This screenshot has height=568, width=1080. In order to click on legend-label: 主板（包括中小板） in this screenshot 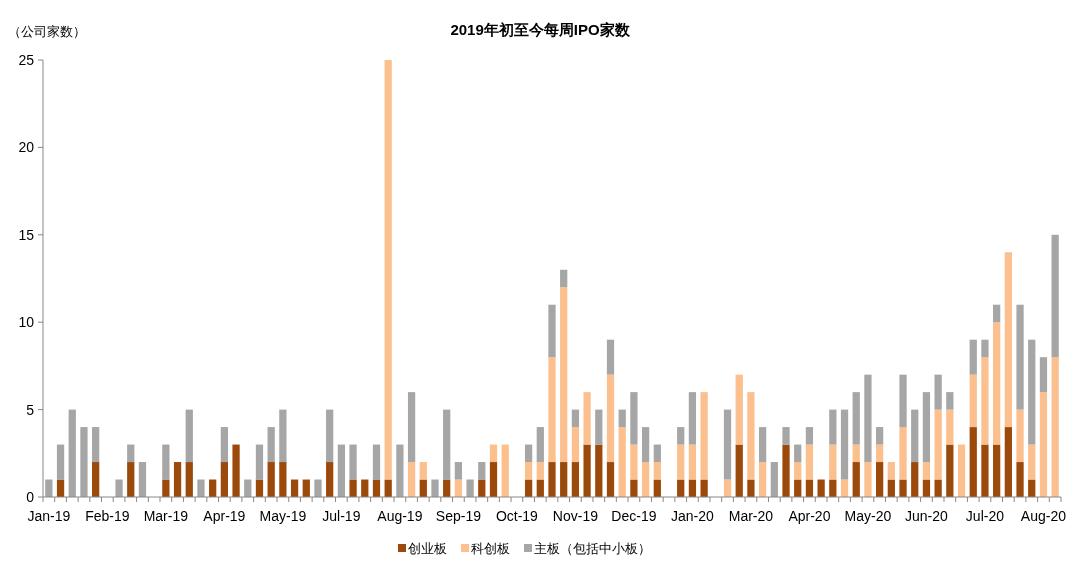, I will do `click(592, 548)`.